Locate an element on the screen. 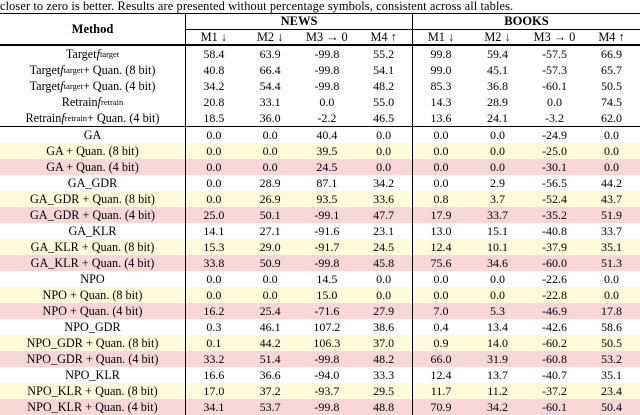 The image size is (640, 415). books-metric-value: -35.2 is located at coordinates (554, 215).